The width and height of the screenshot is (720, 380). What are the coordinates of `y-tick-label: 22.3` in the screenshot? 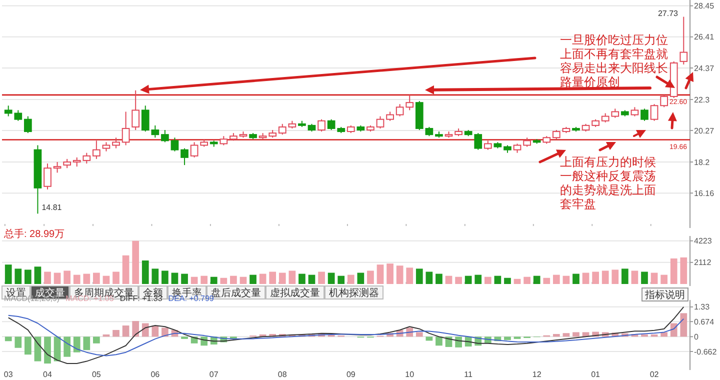 It's located at (702, 99).